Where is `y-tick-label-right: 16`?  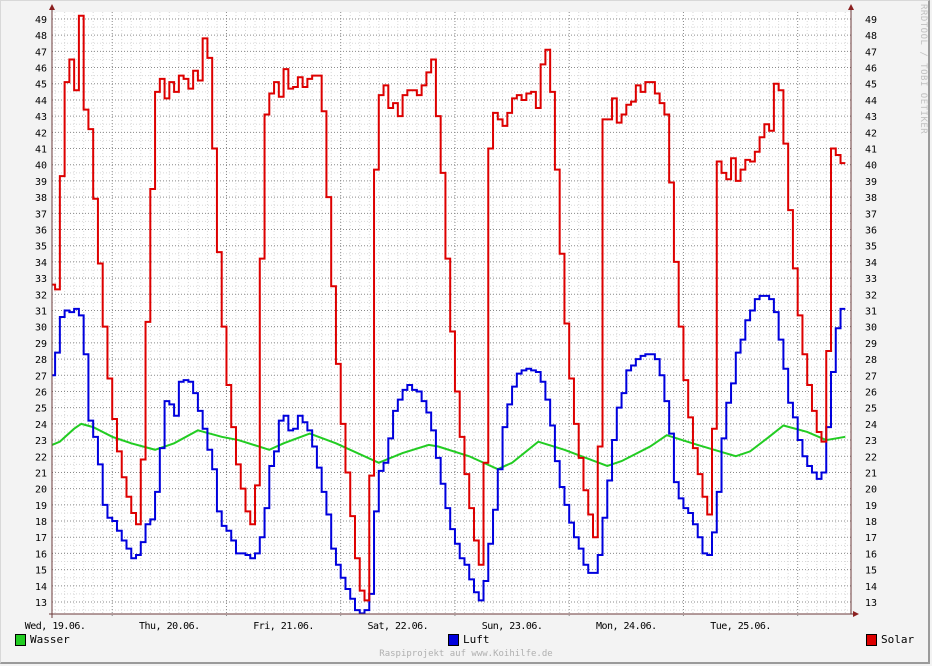
y-tick-label-right: 16 is located at coordinates (871, 554).